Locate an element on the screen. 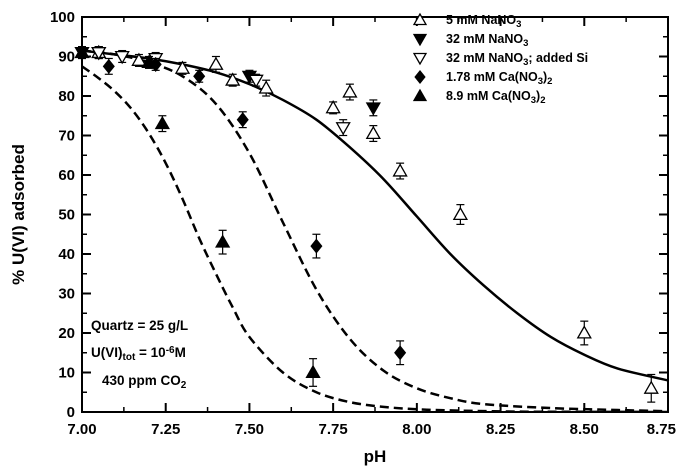 The height and width of the screenshot is (470, 677). legend-entry-1: 5 mM NaNO3 is located at coordinates (466, 21).